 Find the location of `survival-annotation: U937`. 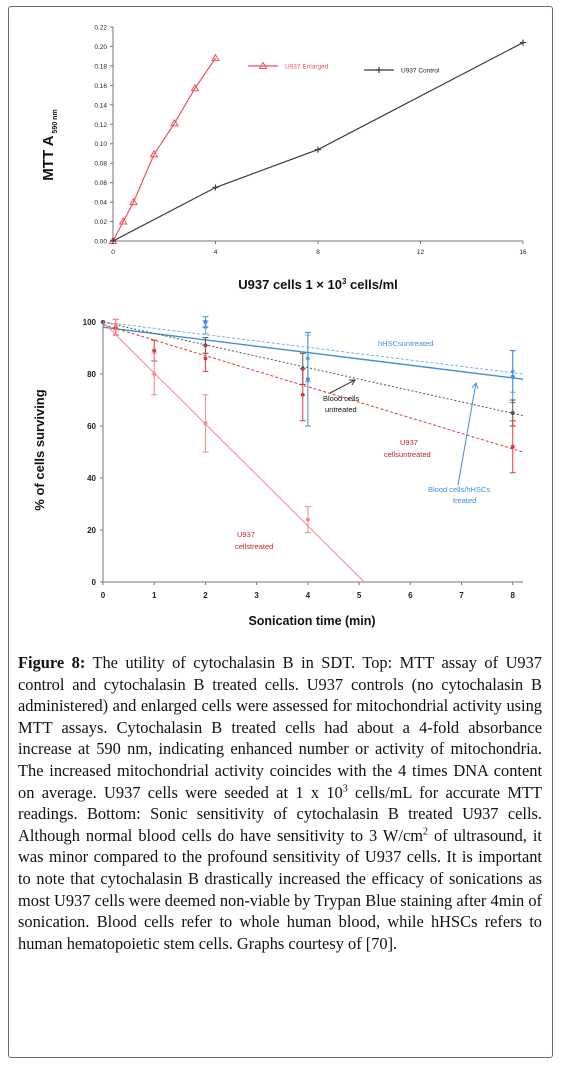

survival-annotation: U937 is located at coordinates (409, 442).